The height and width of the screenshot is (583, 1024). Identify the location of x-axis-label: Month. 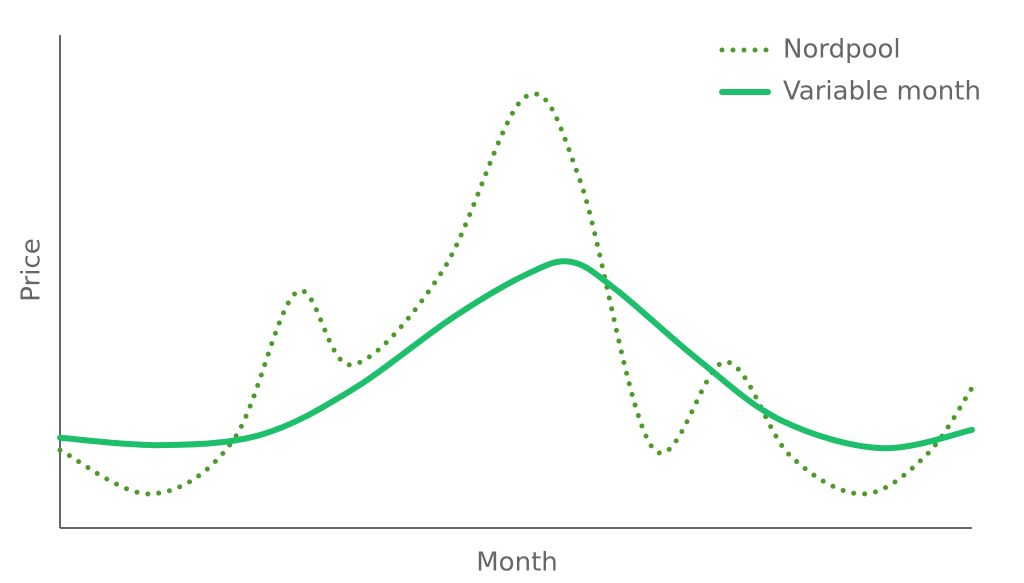
(517, 563).